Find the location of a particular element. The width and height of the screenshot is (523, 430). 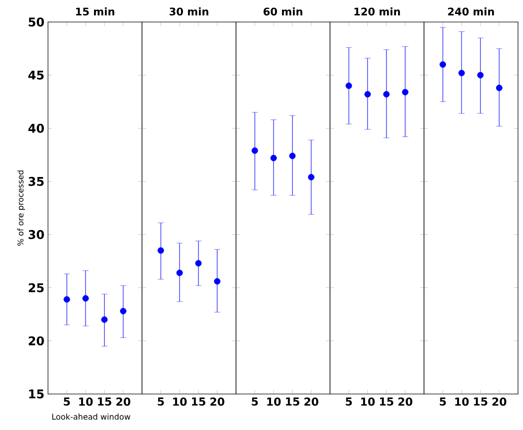

y-tick-label: 30 is located at coordinates (36, 235).